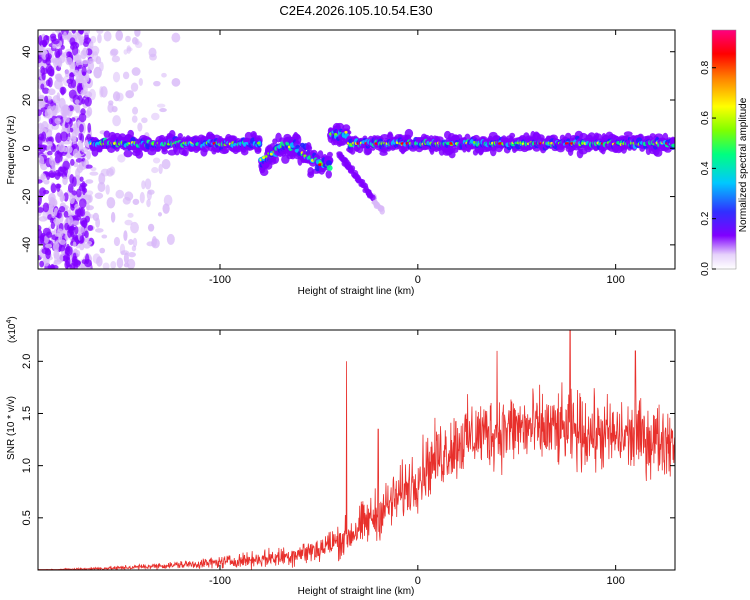  I want to click on snr-ytick-label: 1.5, so click(27, 413).